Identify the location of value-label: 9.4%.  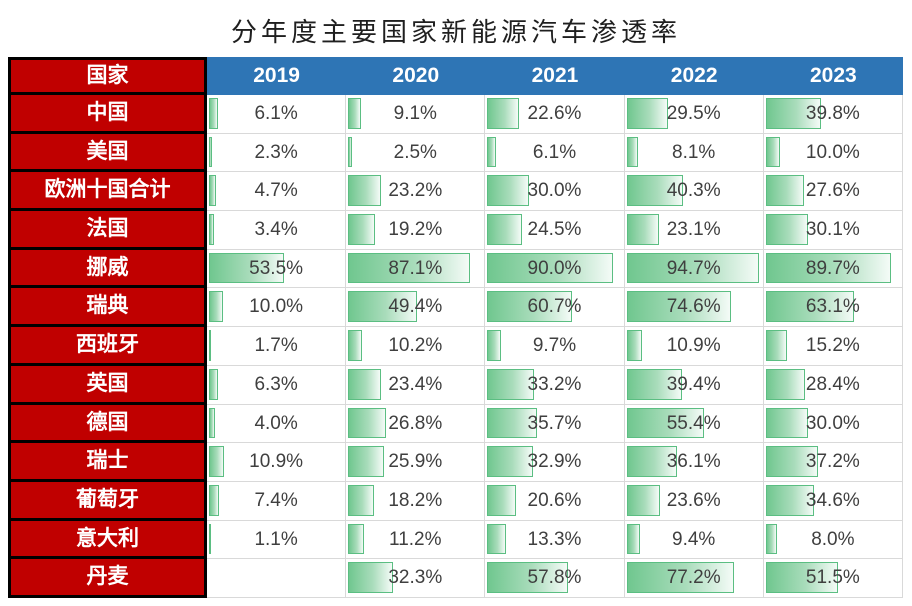
(694, 539).